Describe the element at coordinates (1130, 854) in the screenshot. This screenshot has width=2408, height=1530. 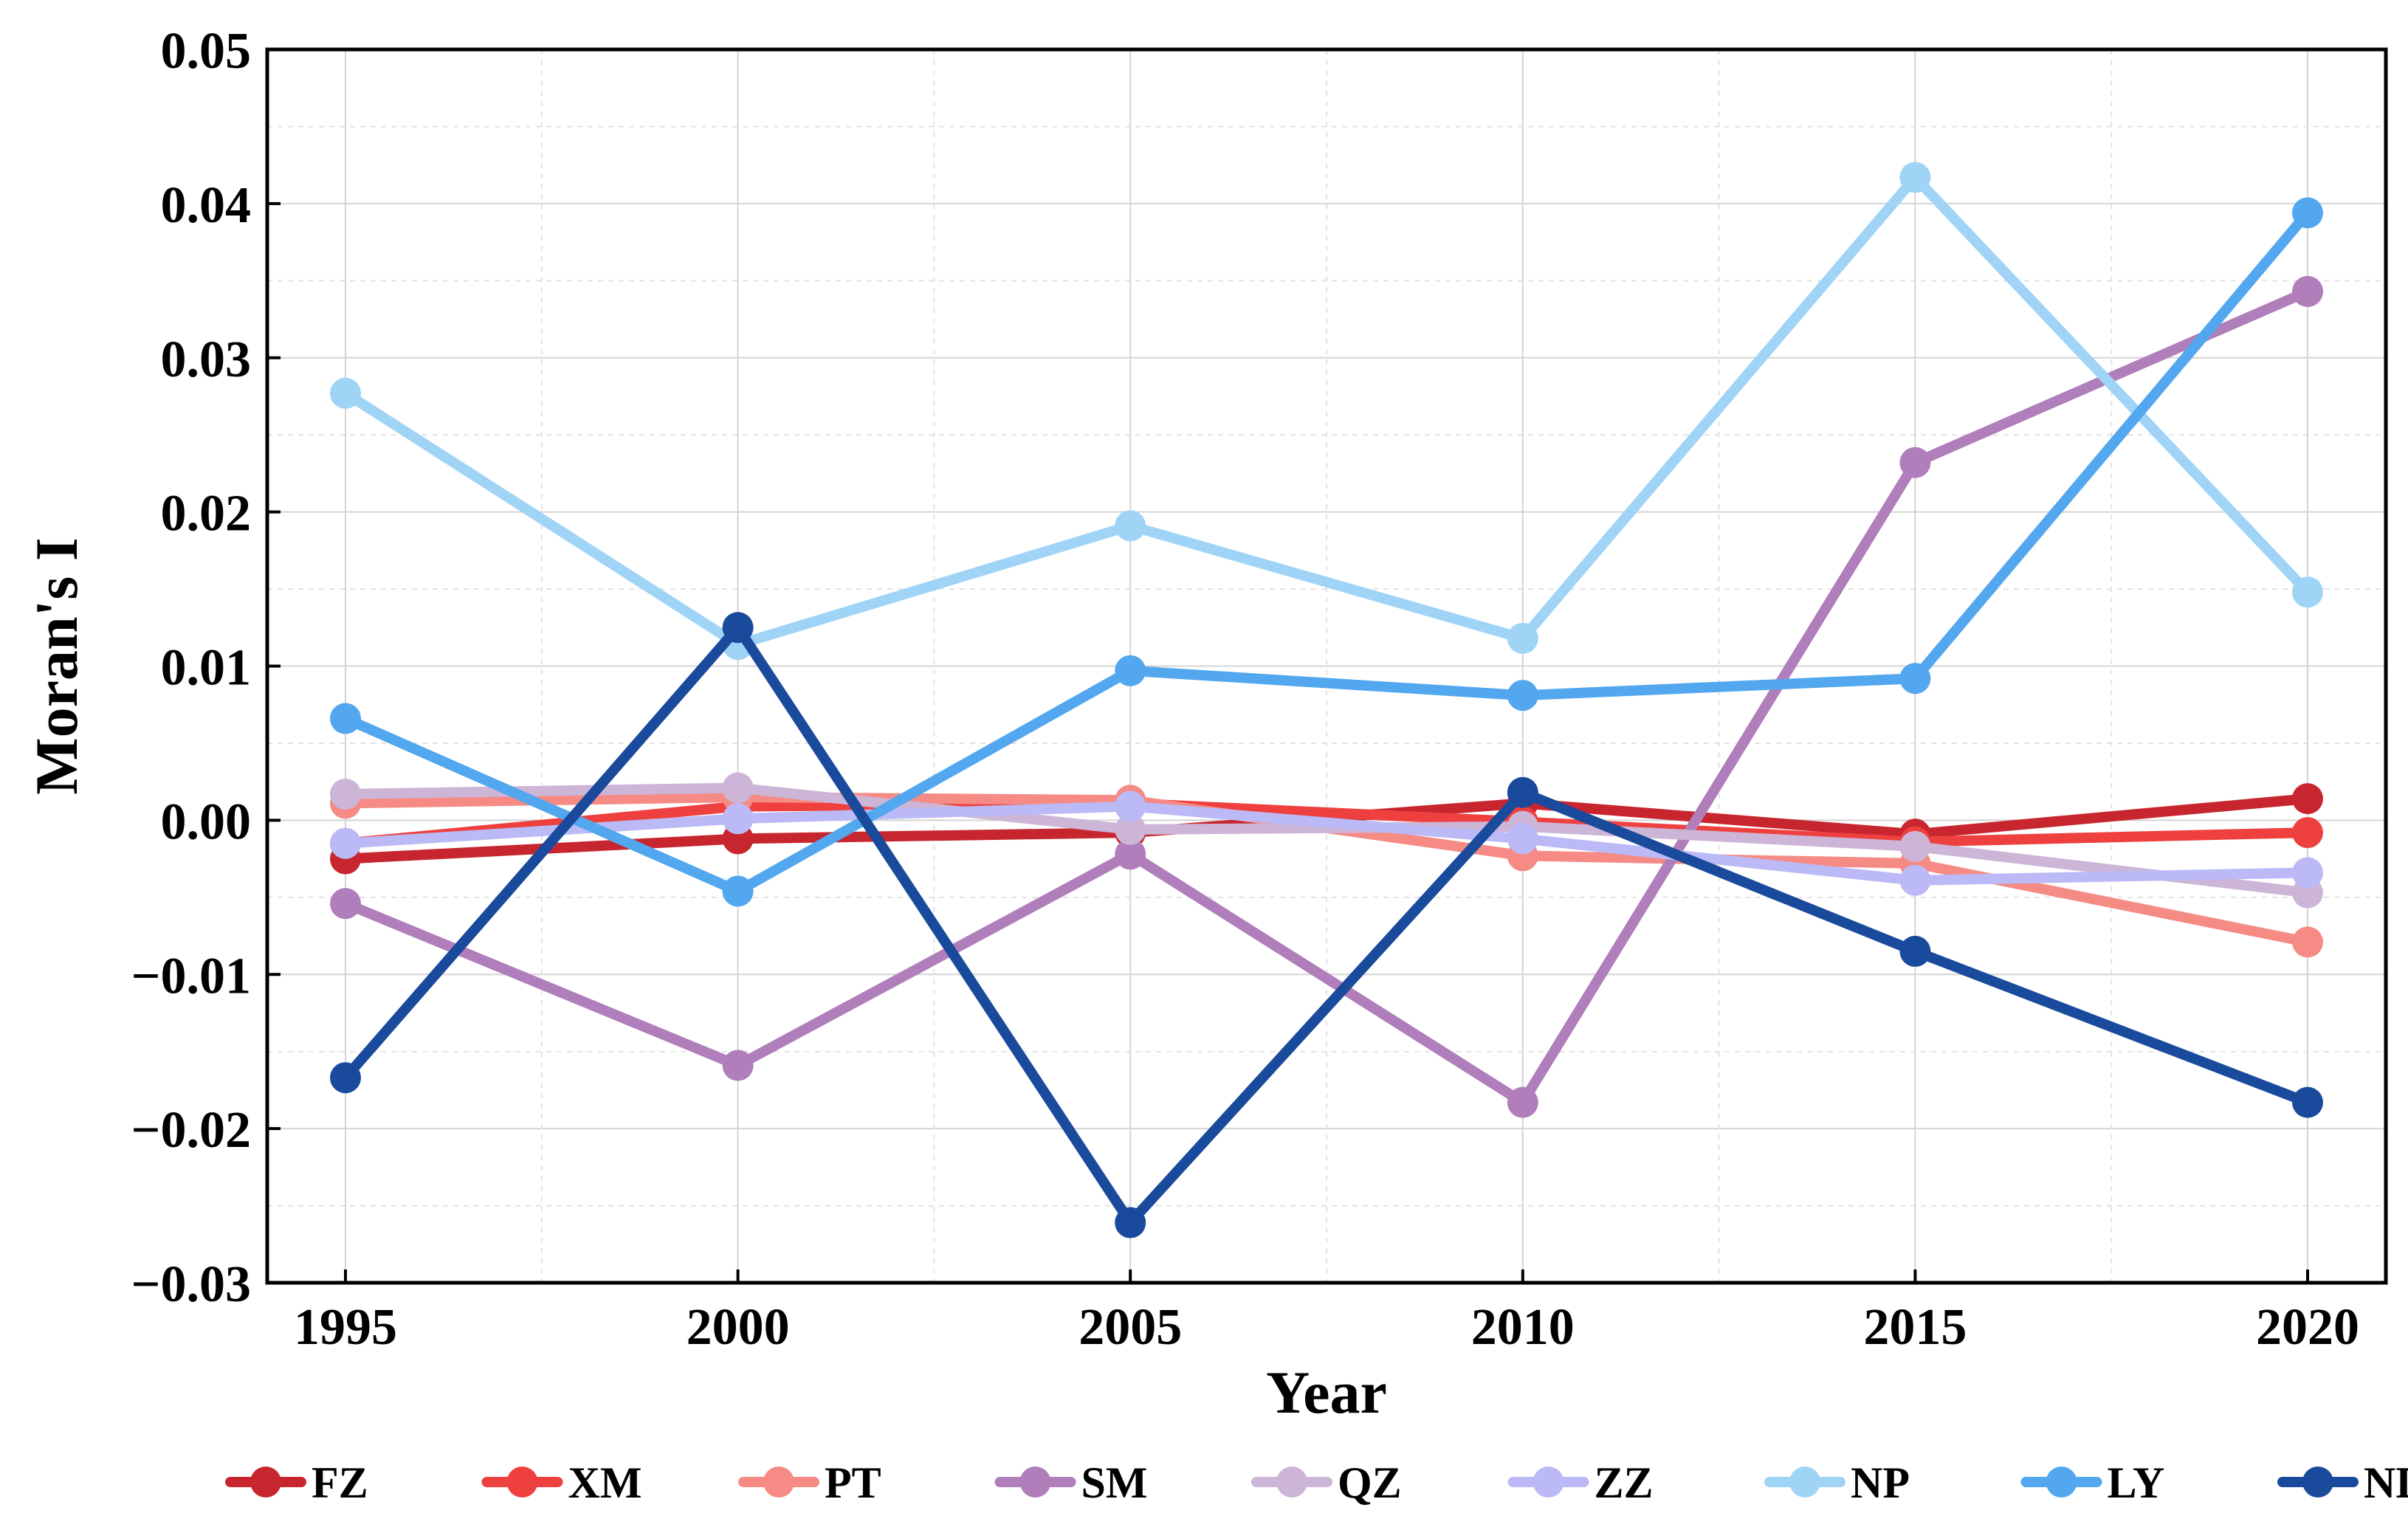
I see `data-point-sm-2005` at that location.